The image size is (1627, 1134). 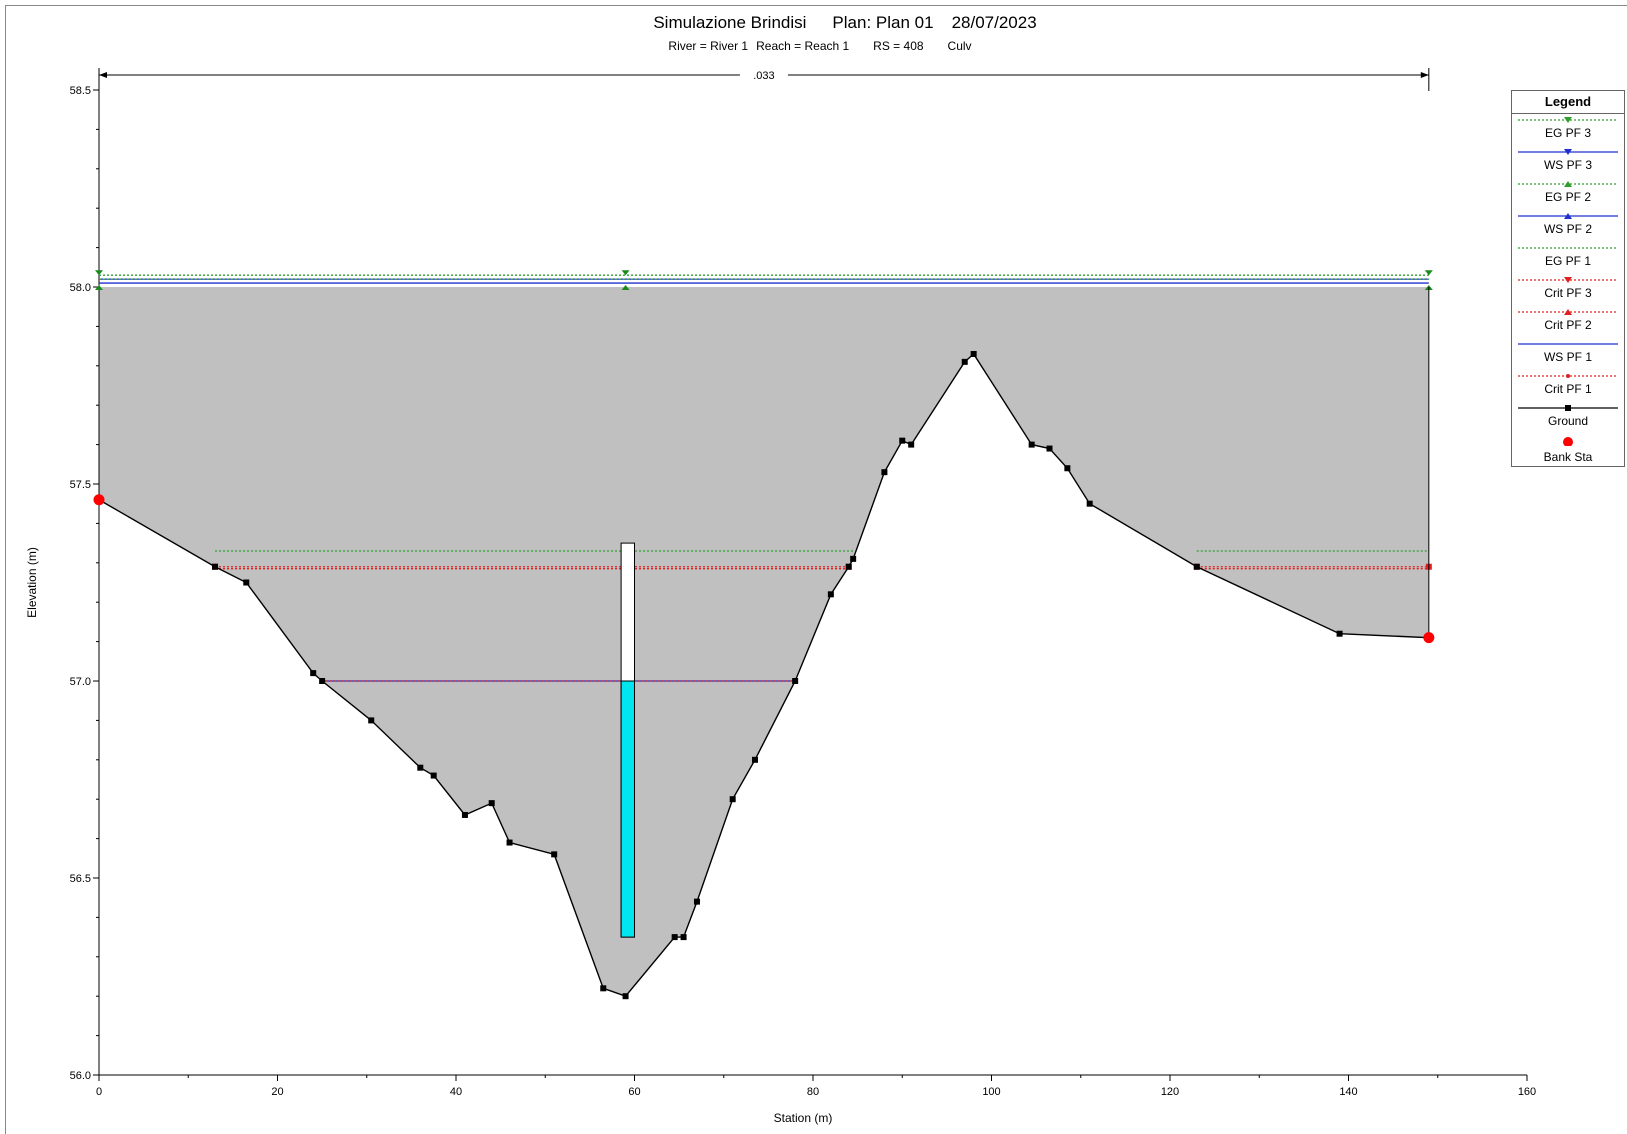 What do you see at coordinates (456, 1092) in the screenshot?
I see `x-tick-label: 40` at bounding box center [456, 1092].